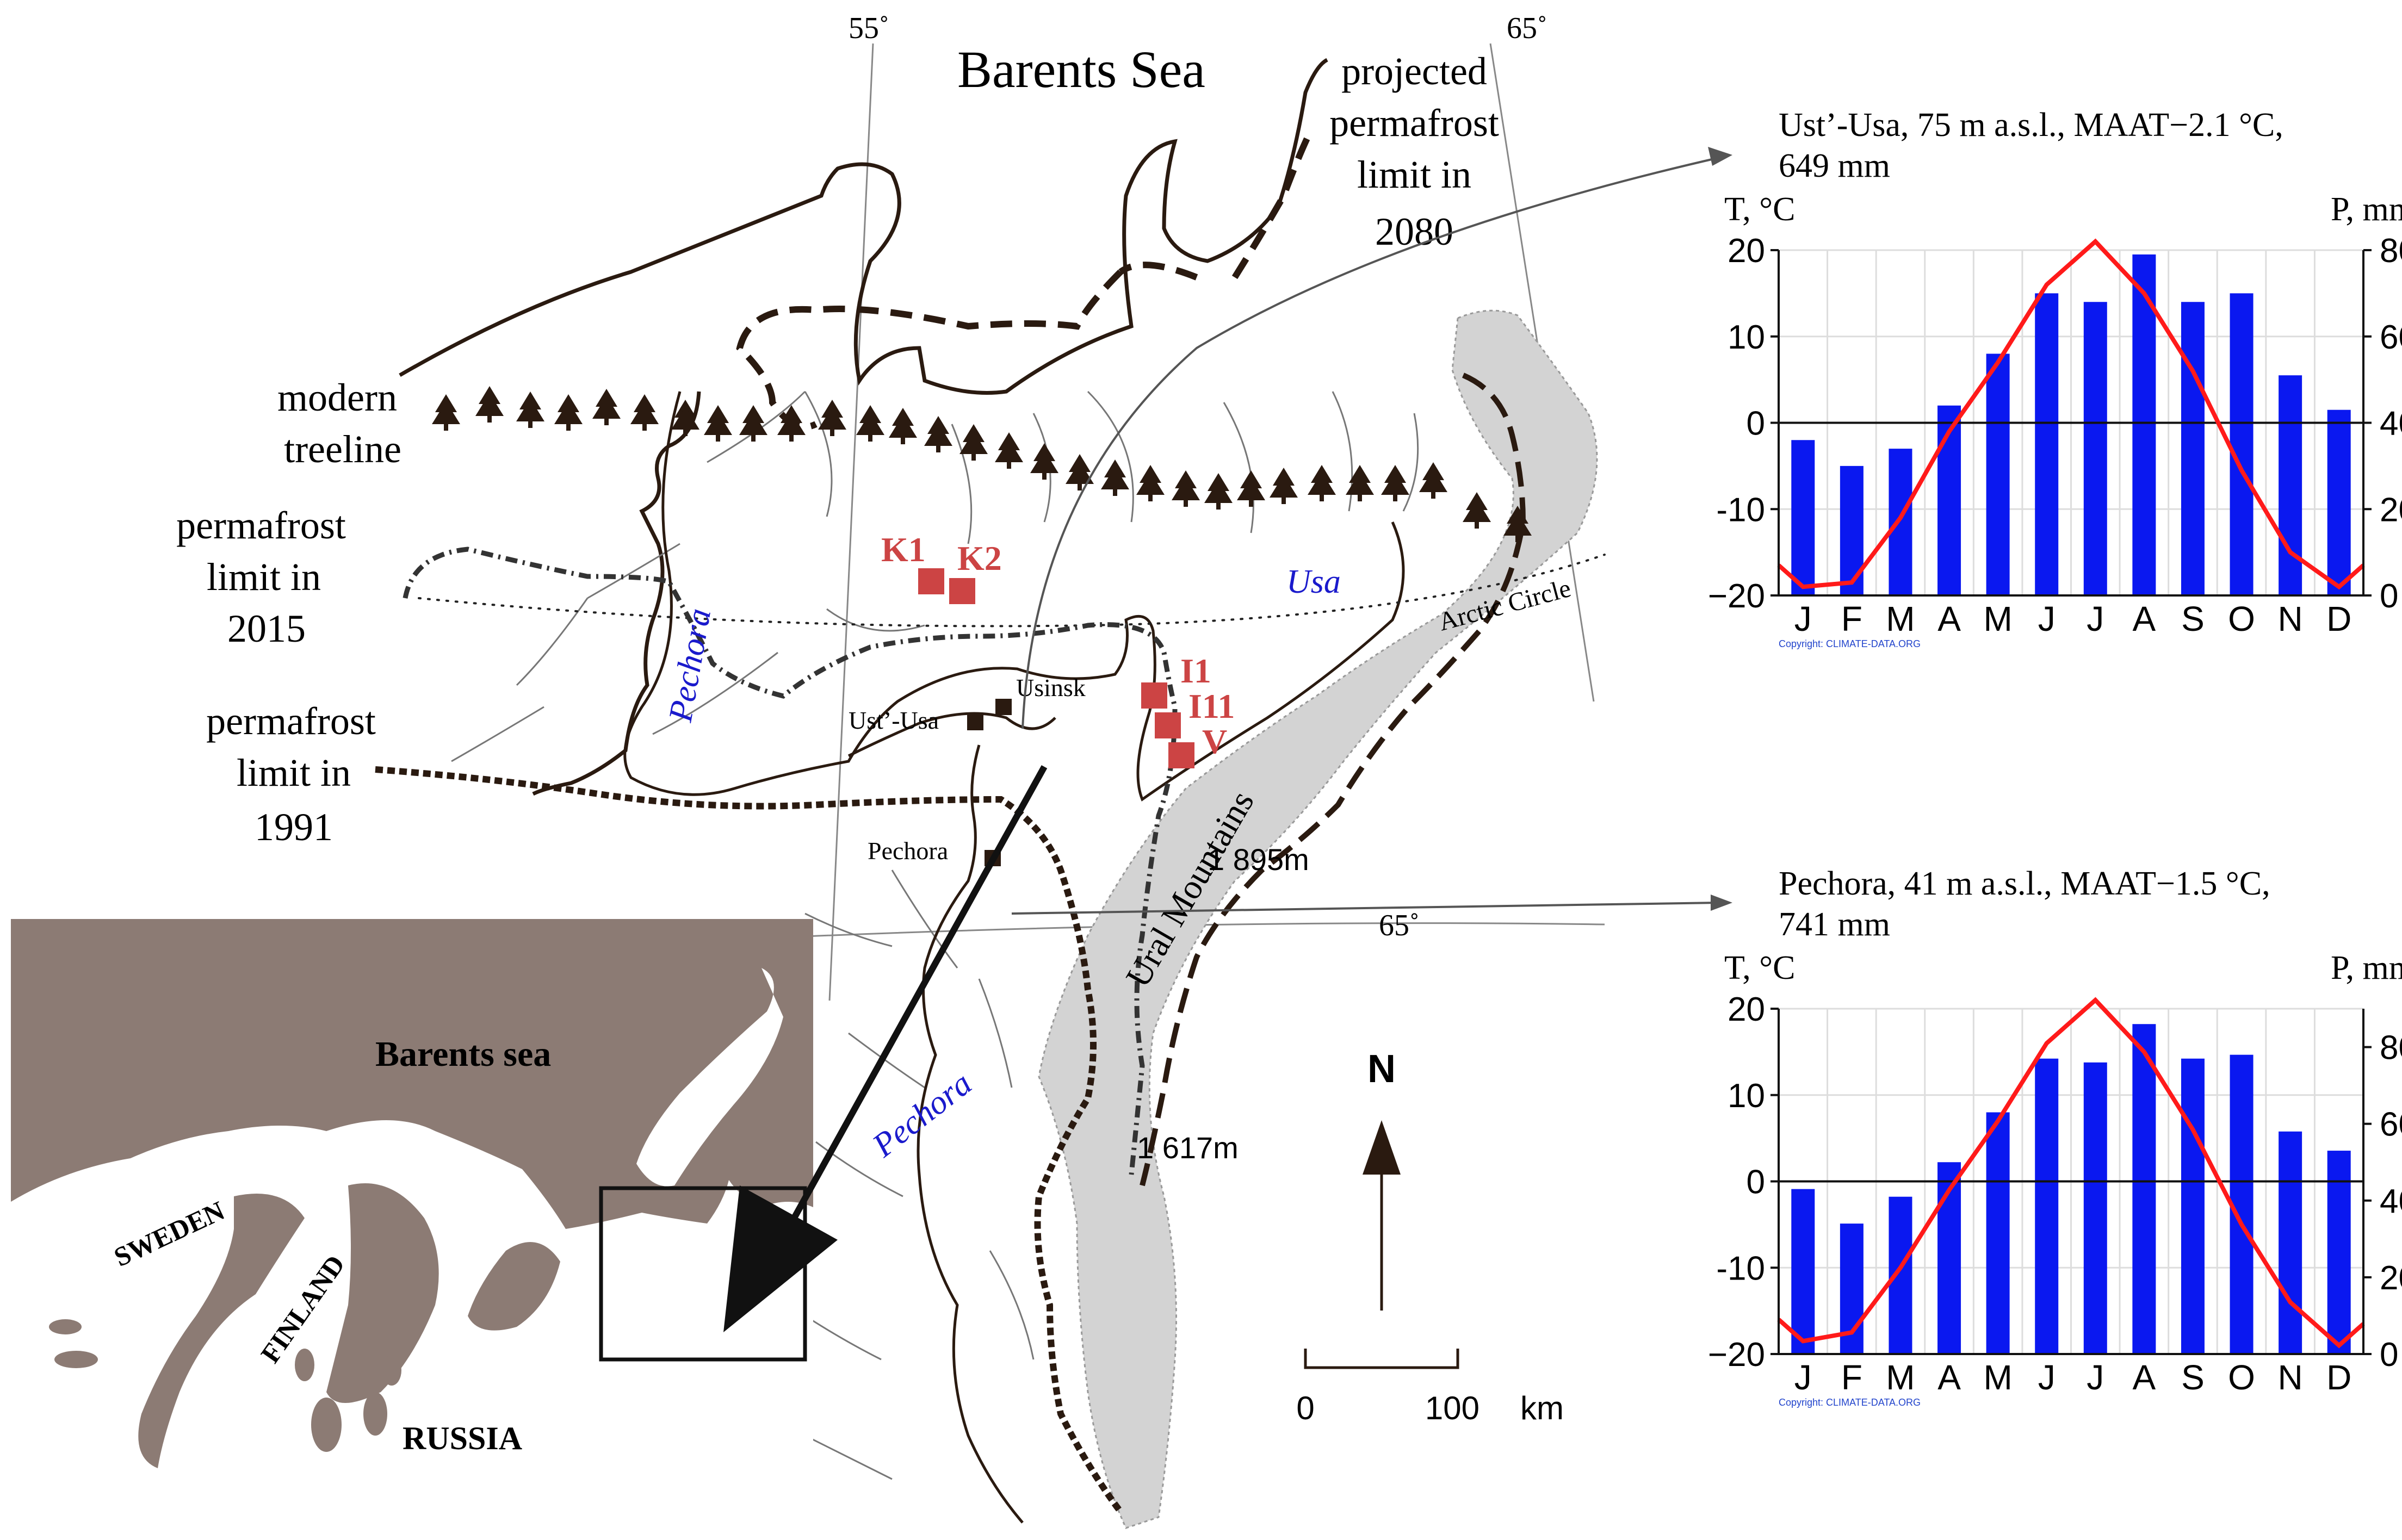 Image resolution: width=2402 pixels, height=1540 pixels. I want to click on permafrost-2080-line, so click(1025, 279).